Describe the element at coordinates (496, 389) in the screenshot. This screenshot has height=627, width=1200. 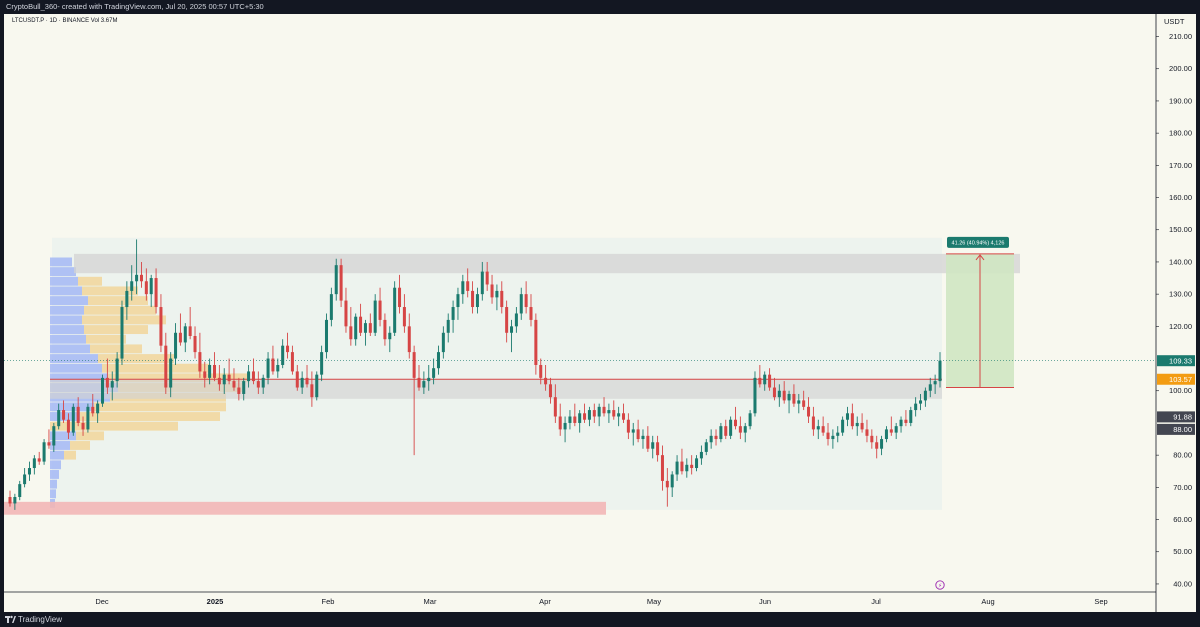
I see `support-zone` at that location.